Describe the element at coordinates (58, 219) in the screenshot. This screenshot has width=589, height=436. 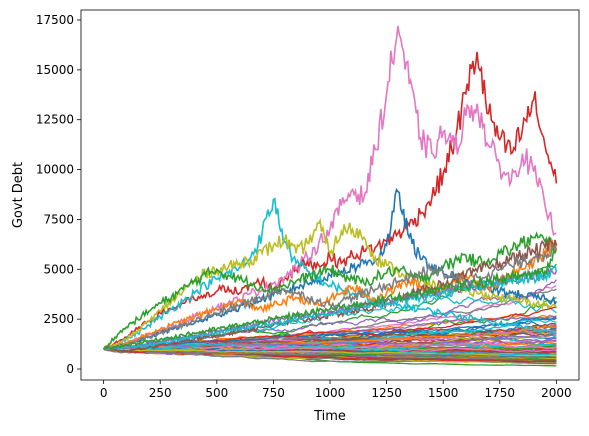
I see `y-tick-label: 7500` at that location.